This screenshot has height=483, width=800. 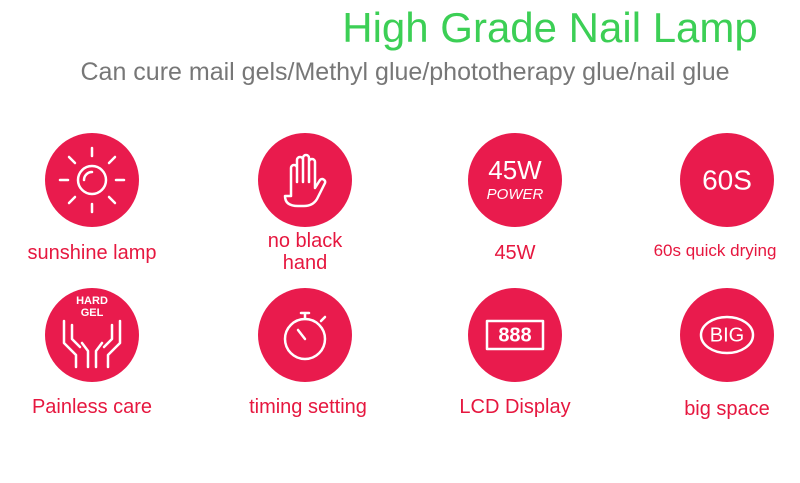 I want to click on time-icon: 60S, so click(x=727, y=180).